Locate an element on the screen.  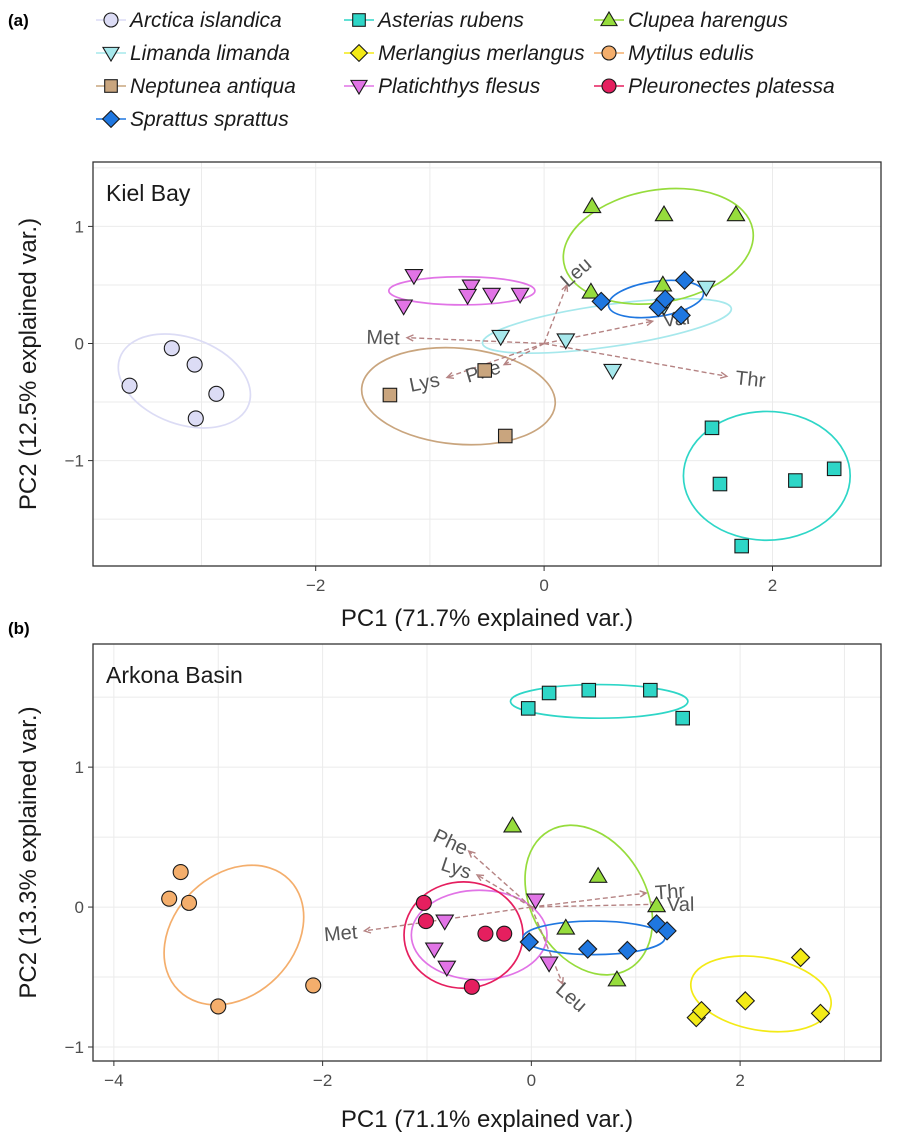
legend-item-mytilus-edulis: Mytilus edulis is located at coordinates (674, 53).